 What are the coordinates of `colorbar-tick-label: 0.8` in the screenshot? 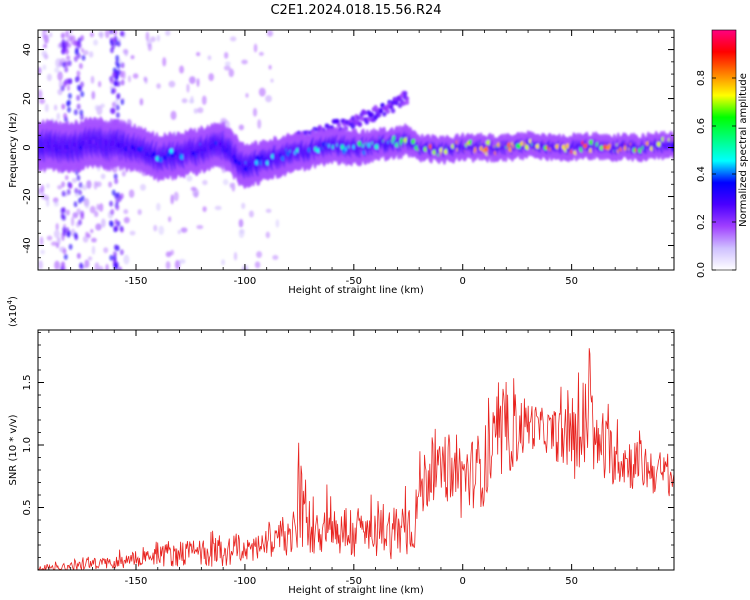 It's located at (701, 78).